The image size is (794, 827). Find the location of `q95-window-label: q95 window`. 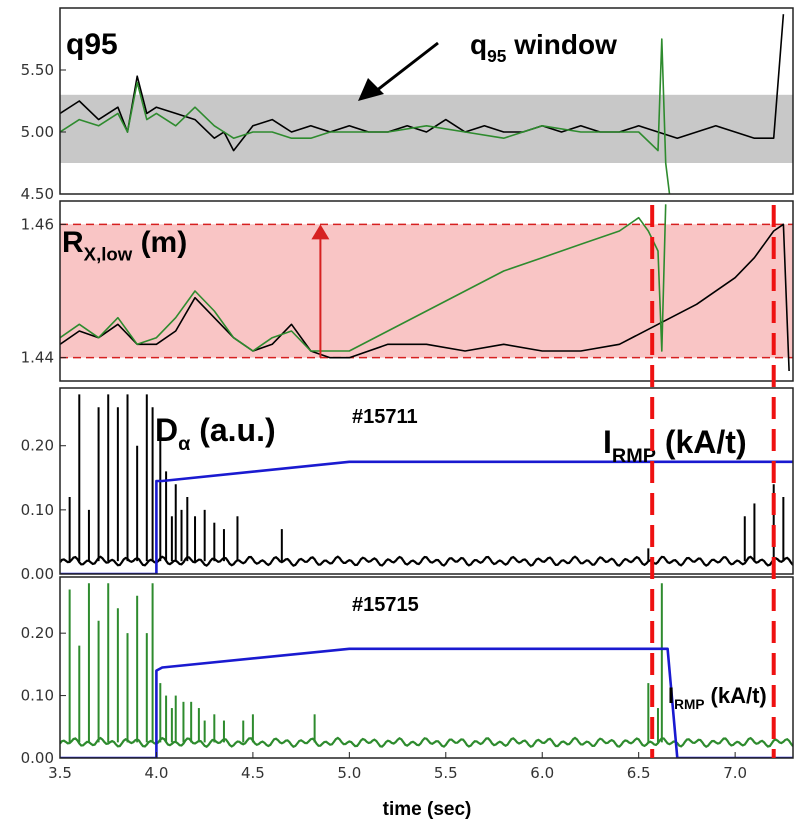

q95-window-label: q95 window is located at coordinates (543, 47).